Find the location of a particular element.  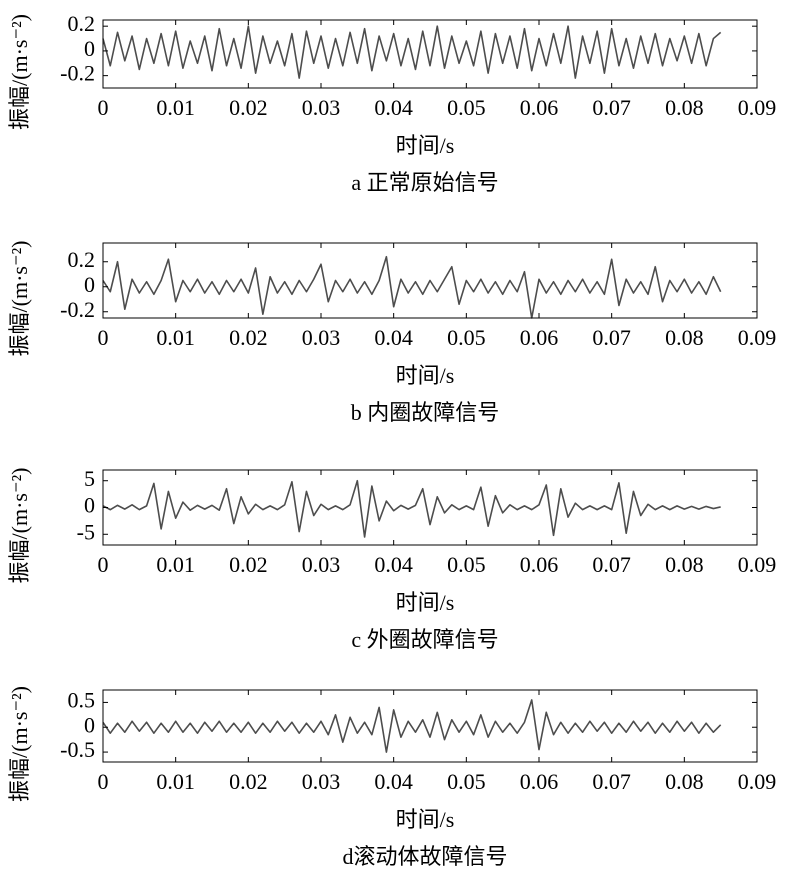

caption: c 外圈故障信号 is located at coordinates (424, 639).